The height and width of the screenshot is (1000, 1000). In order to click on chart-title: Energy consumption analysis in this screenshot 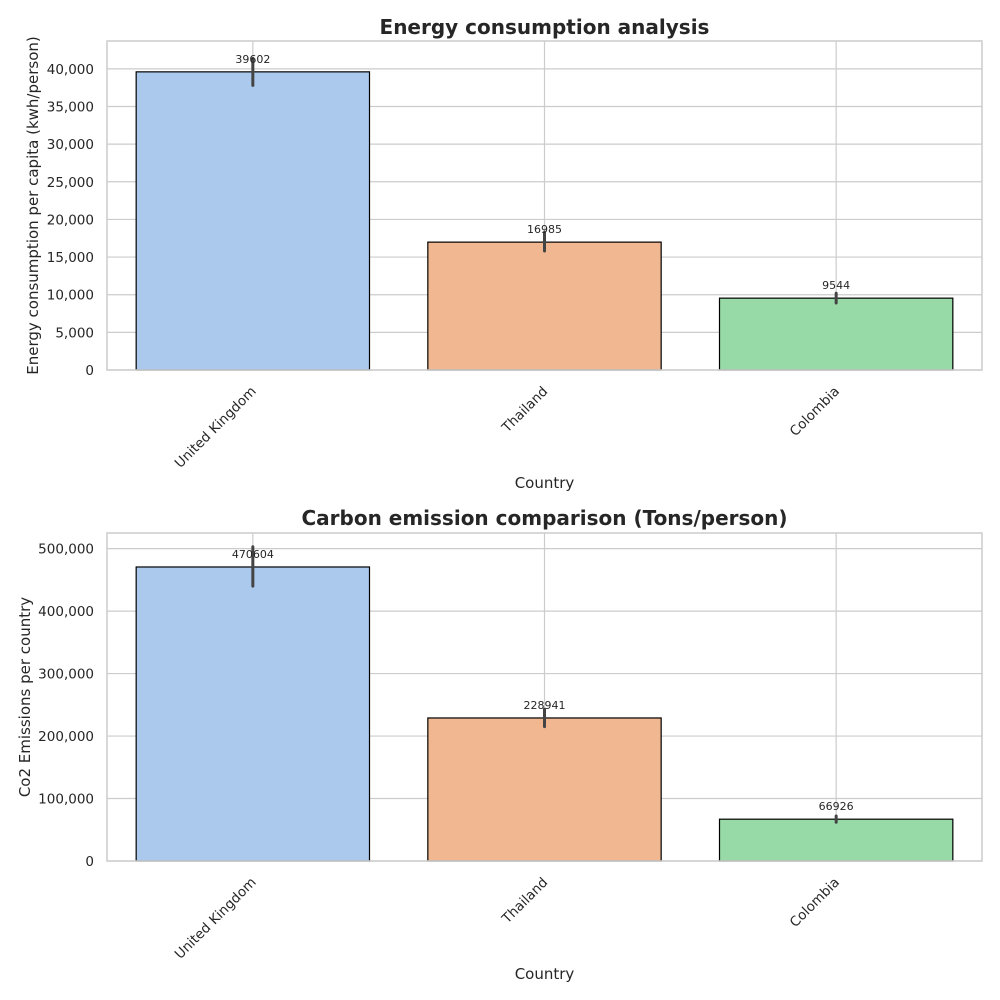, I will do `click(545, 27)`.